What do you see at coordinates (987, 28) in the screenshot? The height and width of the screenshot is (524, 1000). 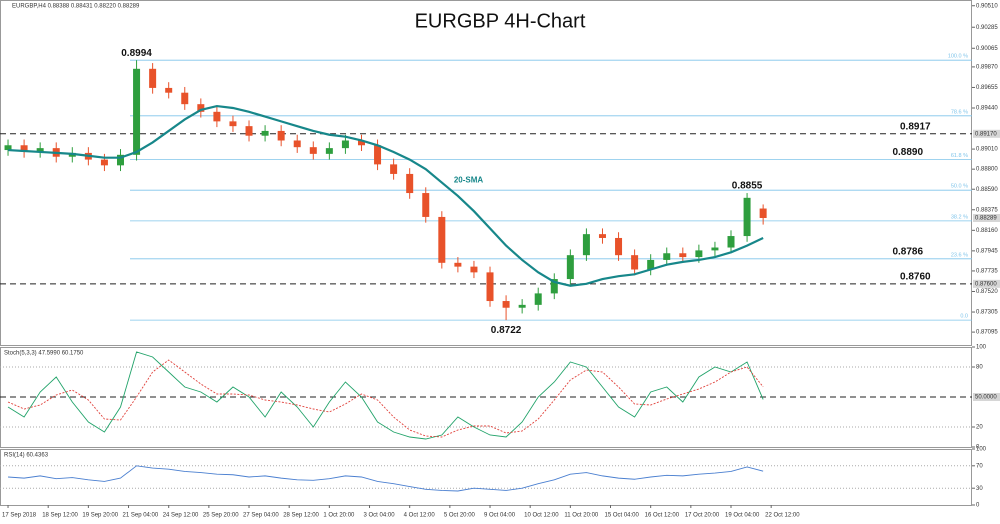 I see `y-tick-label: 0.90285` at bounding box center [987, 28].